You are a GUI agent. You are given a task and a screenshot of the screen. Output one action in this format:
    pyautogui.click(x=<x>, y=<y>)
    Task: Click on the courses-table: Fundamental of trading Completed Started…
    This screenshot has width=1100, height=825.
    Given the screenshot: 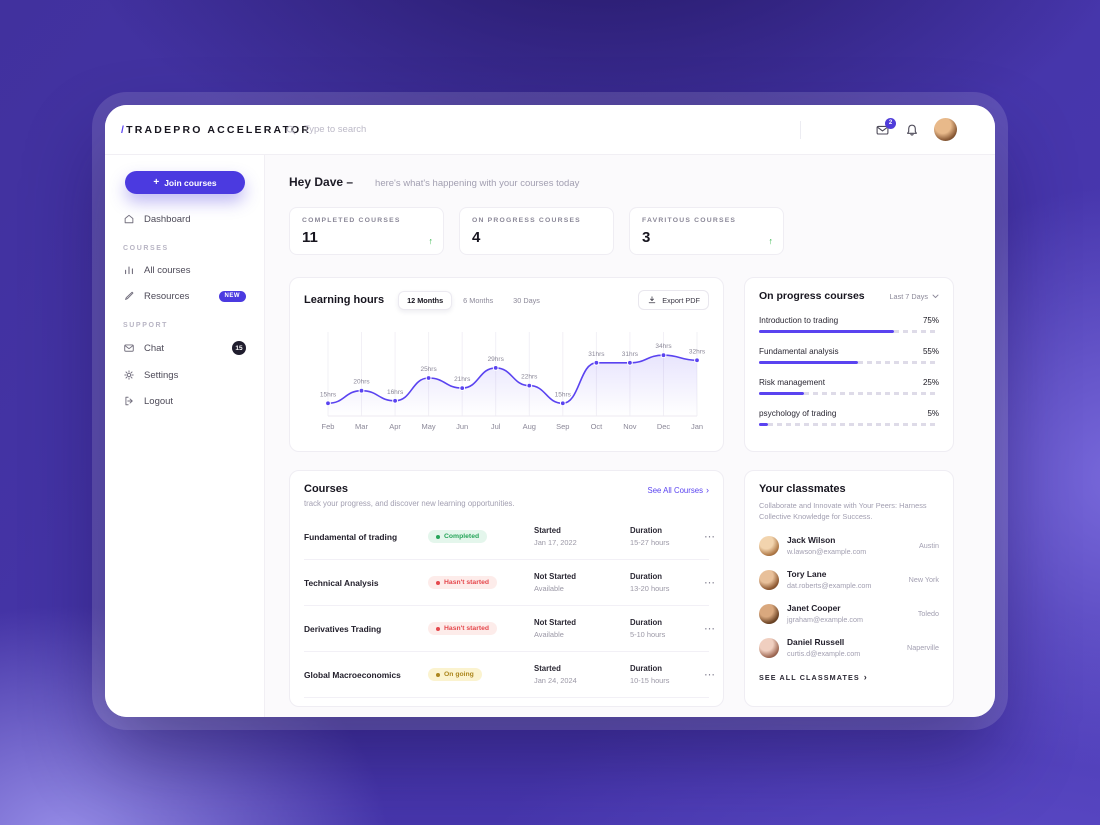 What is the action you would take?
    pyautogui.click(x=509, y=606)
    